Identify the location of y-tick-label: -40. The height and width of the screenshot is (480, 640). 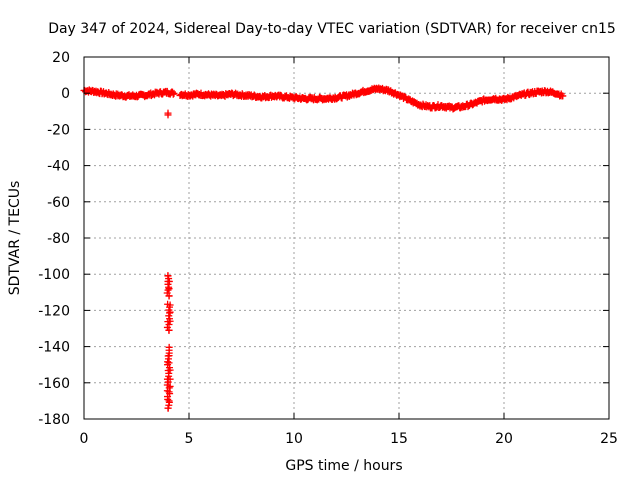
(58, 167).